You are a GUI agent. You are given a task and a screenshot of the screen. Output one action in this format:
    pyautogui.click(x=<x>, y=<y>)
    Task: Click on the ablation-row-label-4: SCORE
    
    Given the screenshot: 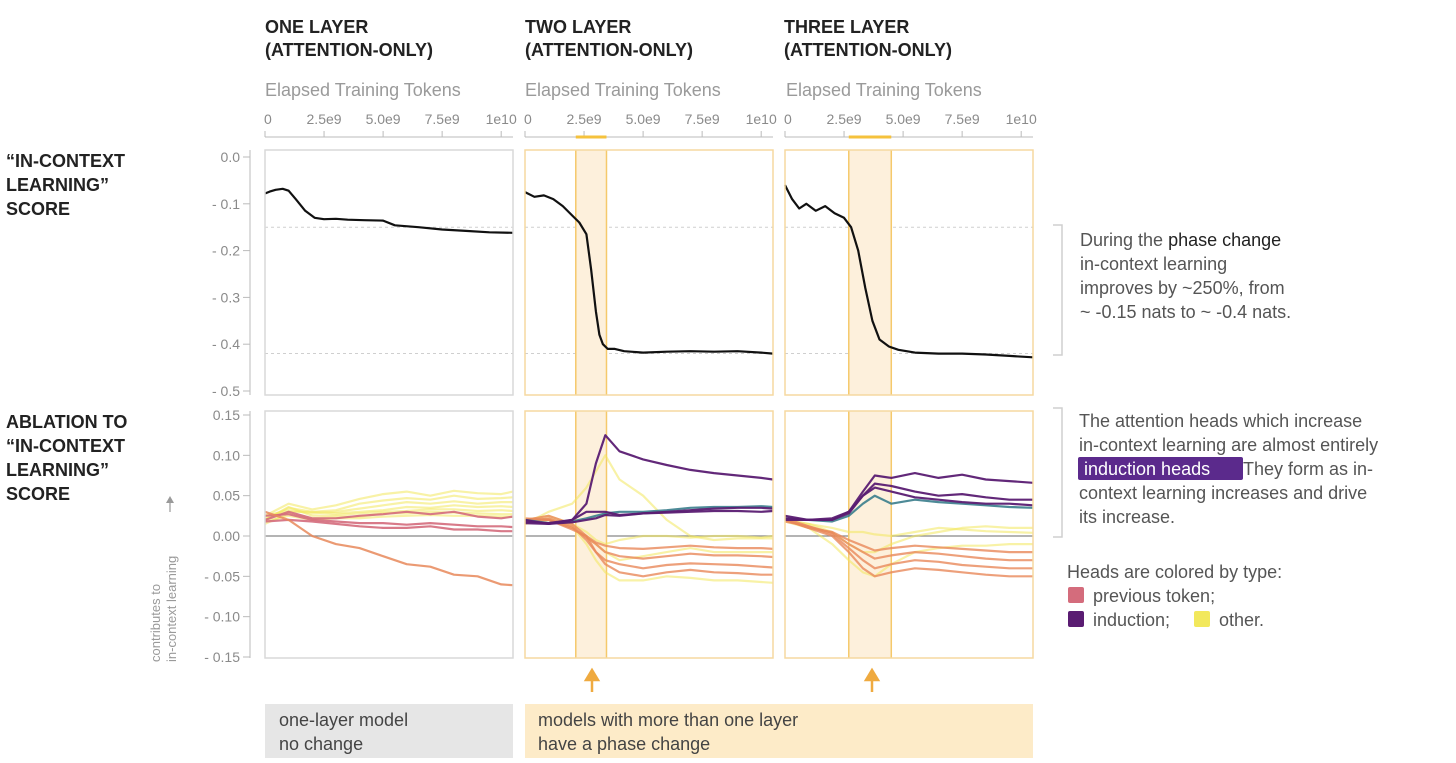 What is the action you would take?
    pyautogui.click(x=38, y=494)
    